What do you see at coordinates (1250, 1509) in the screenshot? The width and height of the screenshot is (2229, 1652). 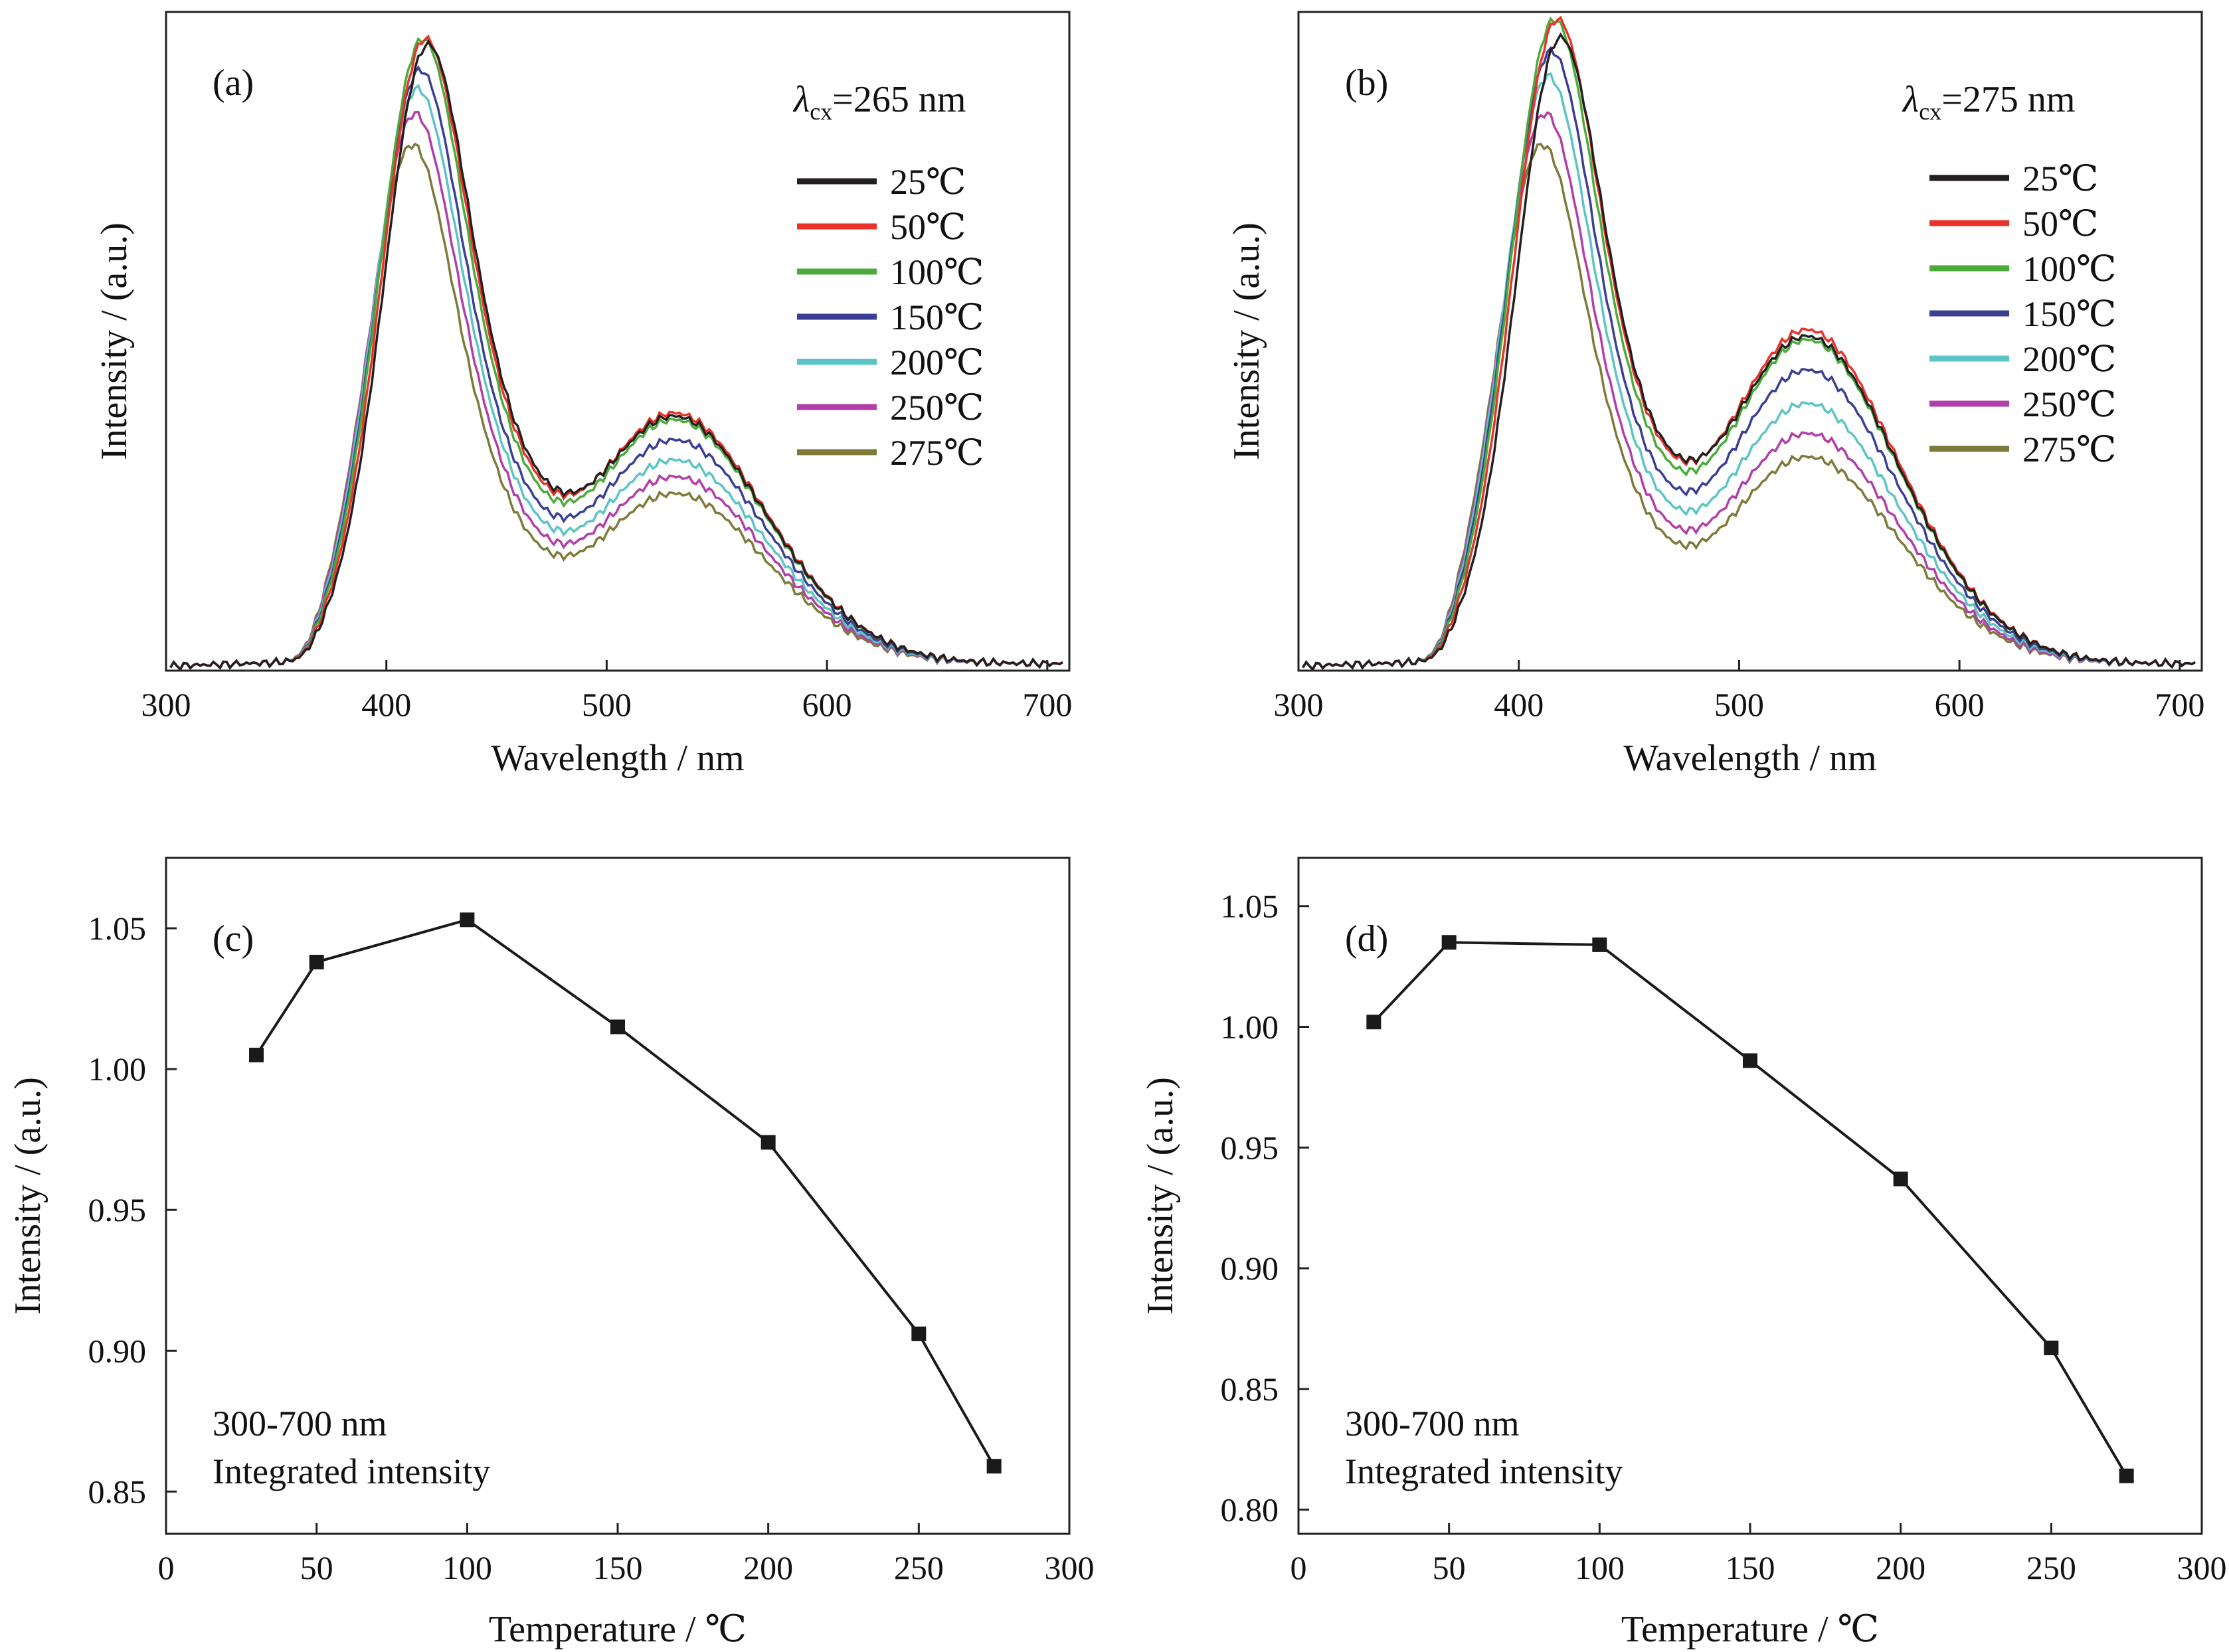 I see `y-tick-label: 0.80` at bounding box center [1250, 1509].